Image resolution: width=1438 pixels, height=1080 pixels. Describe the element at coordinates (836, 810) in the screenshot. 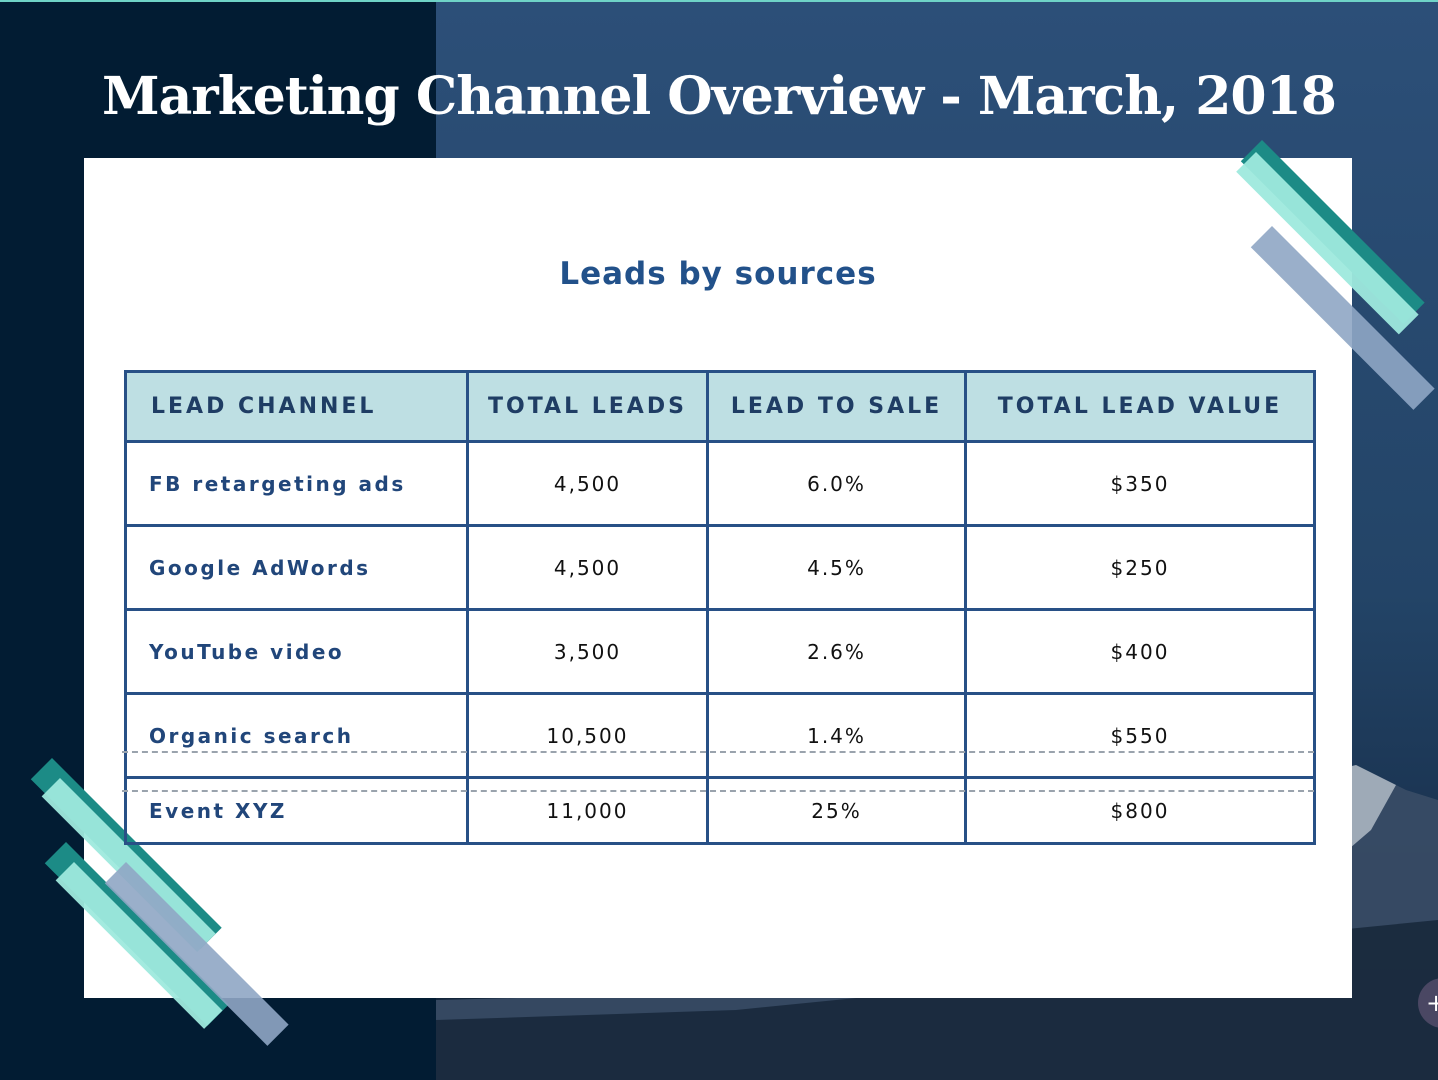

I see `lead-to-sale-cell: 25%` at that location.